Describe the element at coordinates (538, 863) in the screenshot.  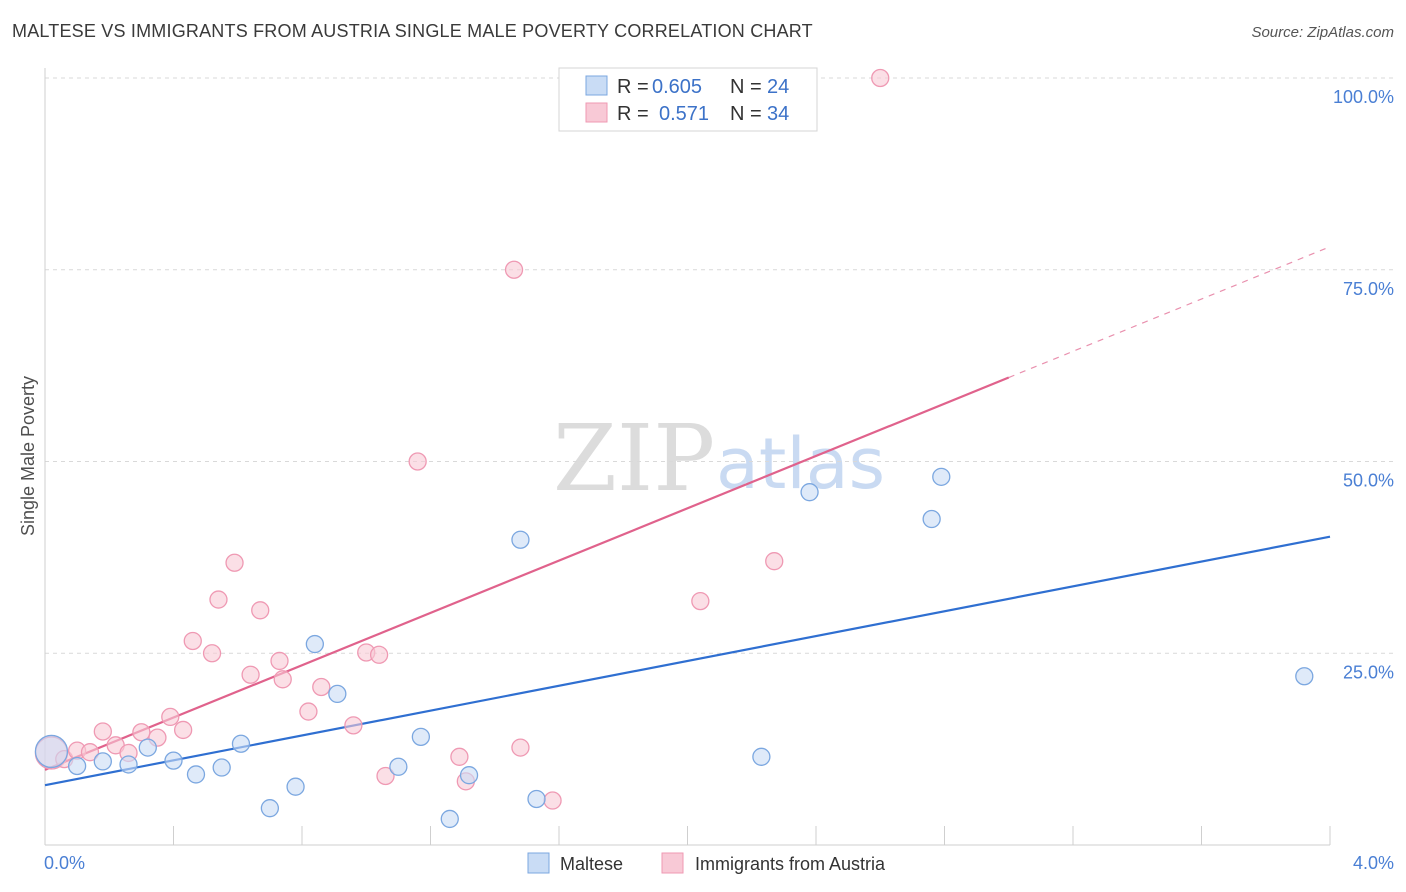
I see `bottom-legend-swatch-maltese` at that location.